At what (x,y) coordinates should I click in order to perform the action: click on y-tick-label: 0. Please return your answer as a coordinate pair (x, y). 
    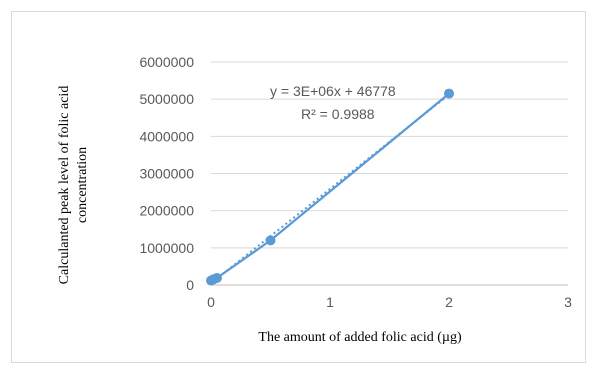
    Looking at the image, I should click on (190, 285).